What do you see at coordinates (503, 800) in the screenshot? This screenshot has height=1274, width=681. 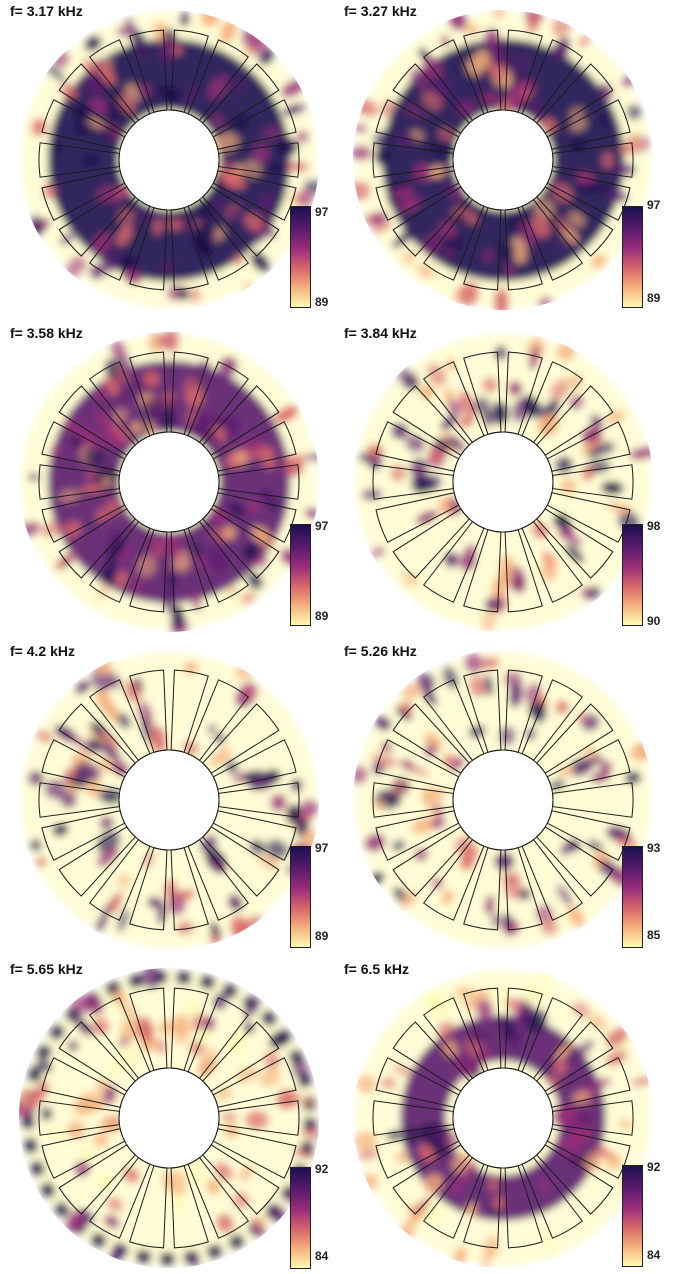 I see `sector-outlines` at bounding box center [503, 800].